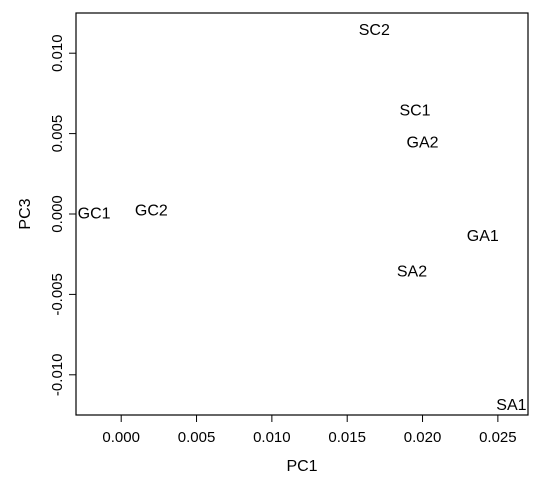 The height and width of the screenshot is (489, 550). What do you see at coordinates (57, 375) in the screenshot?
I see `y-tick-label: -0.010` at bounding box center [57, 375].